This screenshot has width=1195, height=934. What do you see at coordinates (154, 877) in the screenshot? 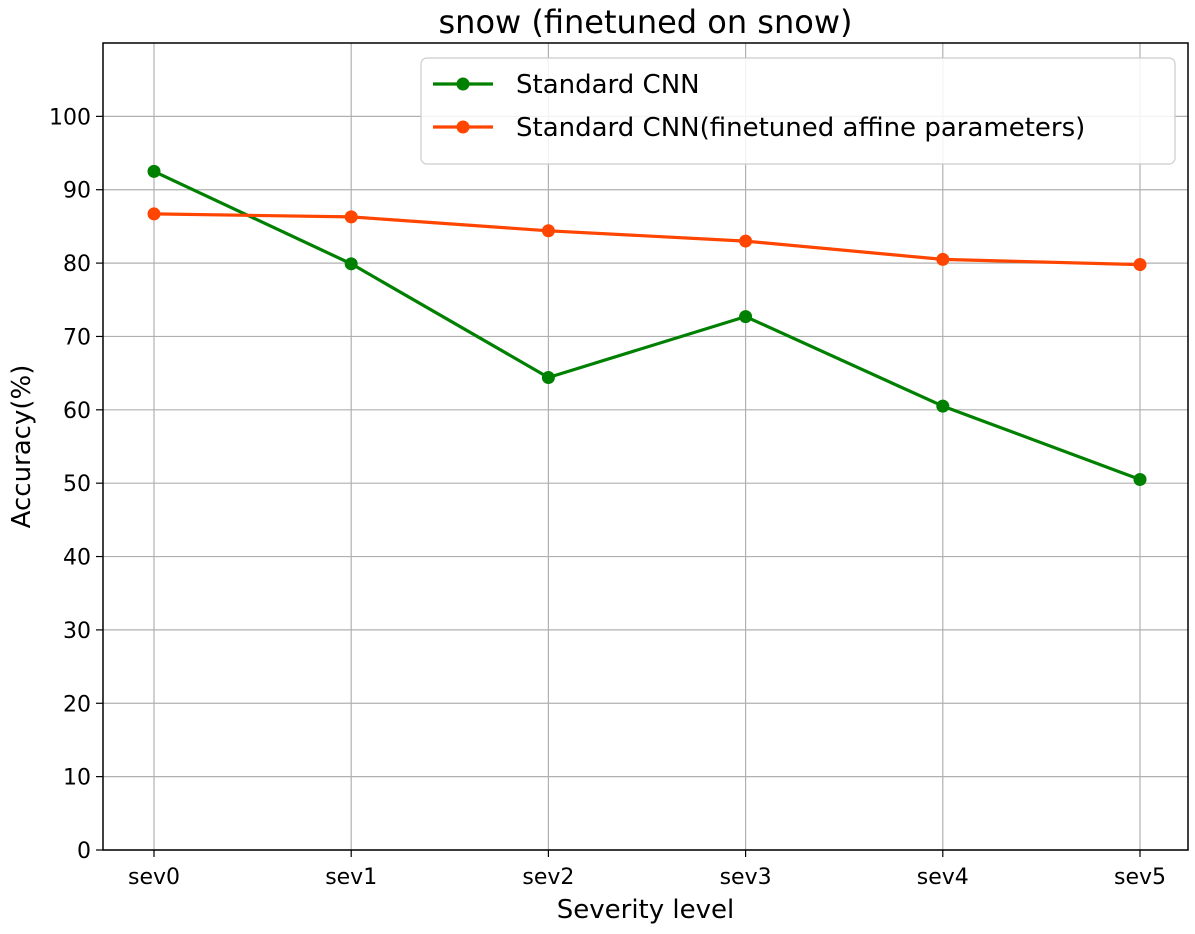
I see `x-tick-label: sev0` at bounding box center [154, 877].